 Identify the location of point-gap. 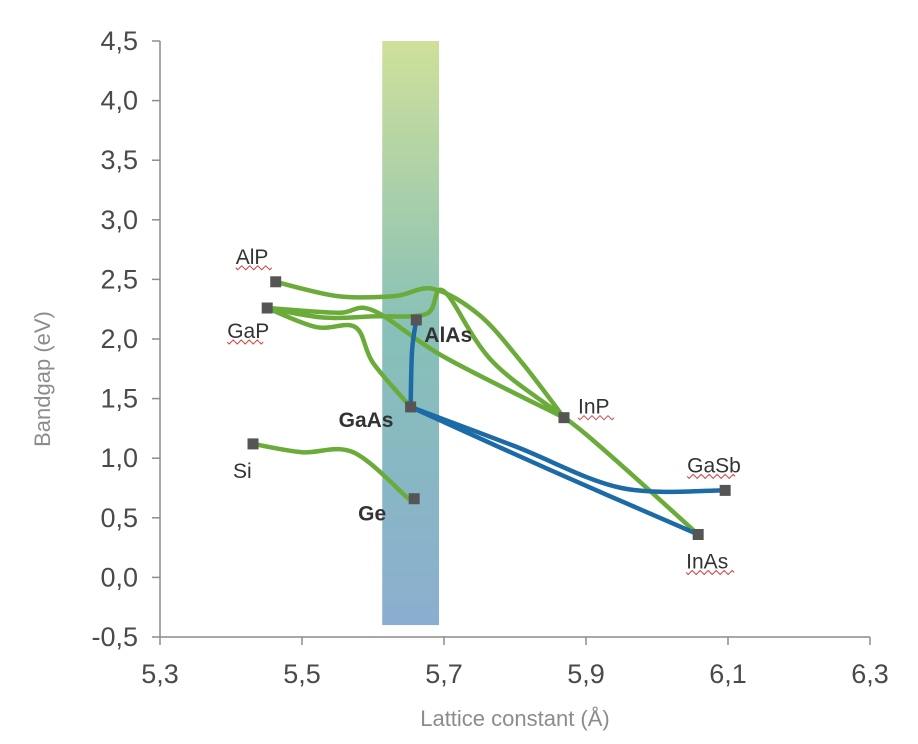
(267, 308).